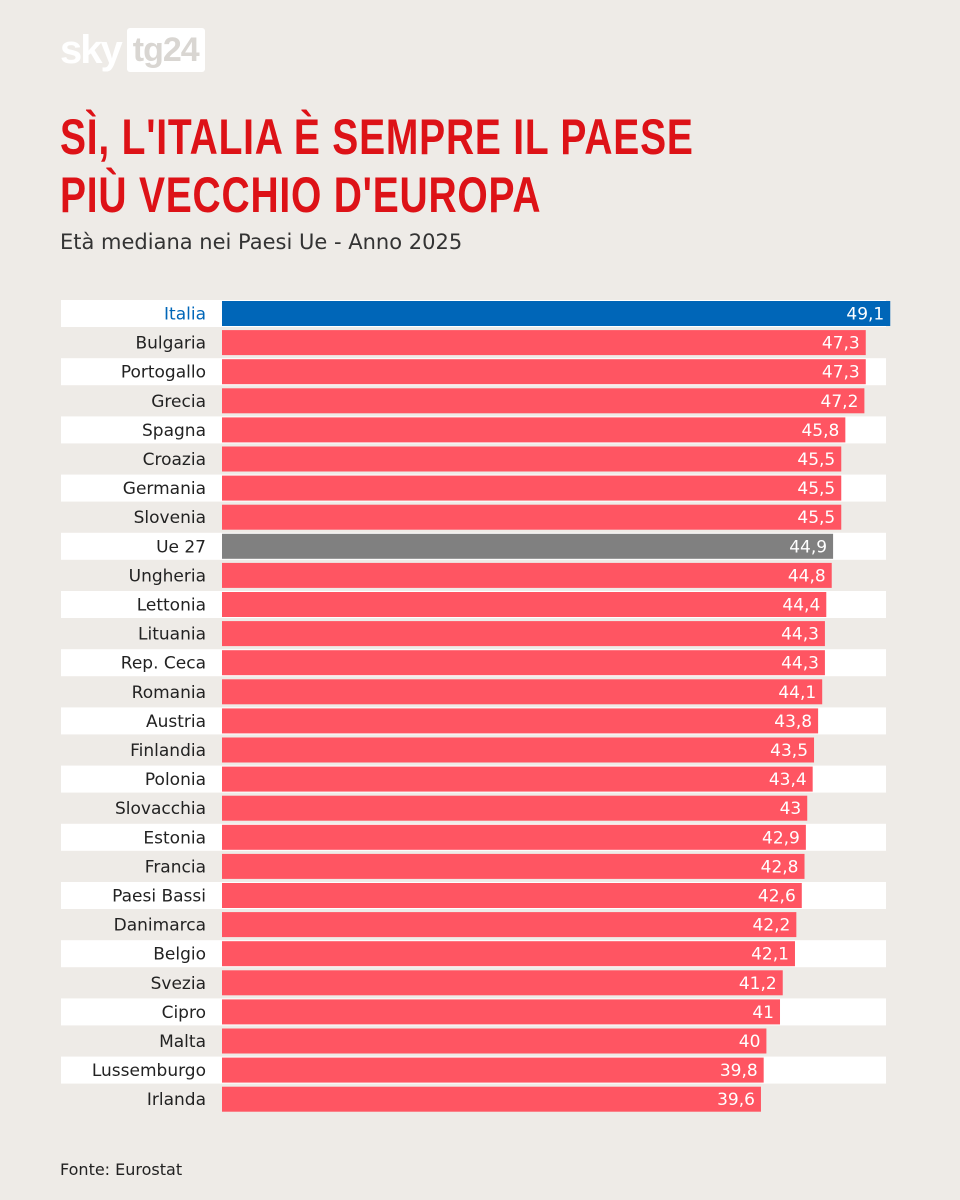 This screenshot has height=1200, width=960. What do you see at coordinates (179, 955) in the screenshot?
I see `category-label-belgio: Belgio` at bounding box center [179, 955].